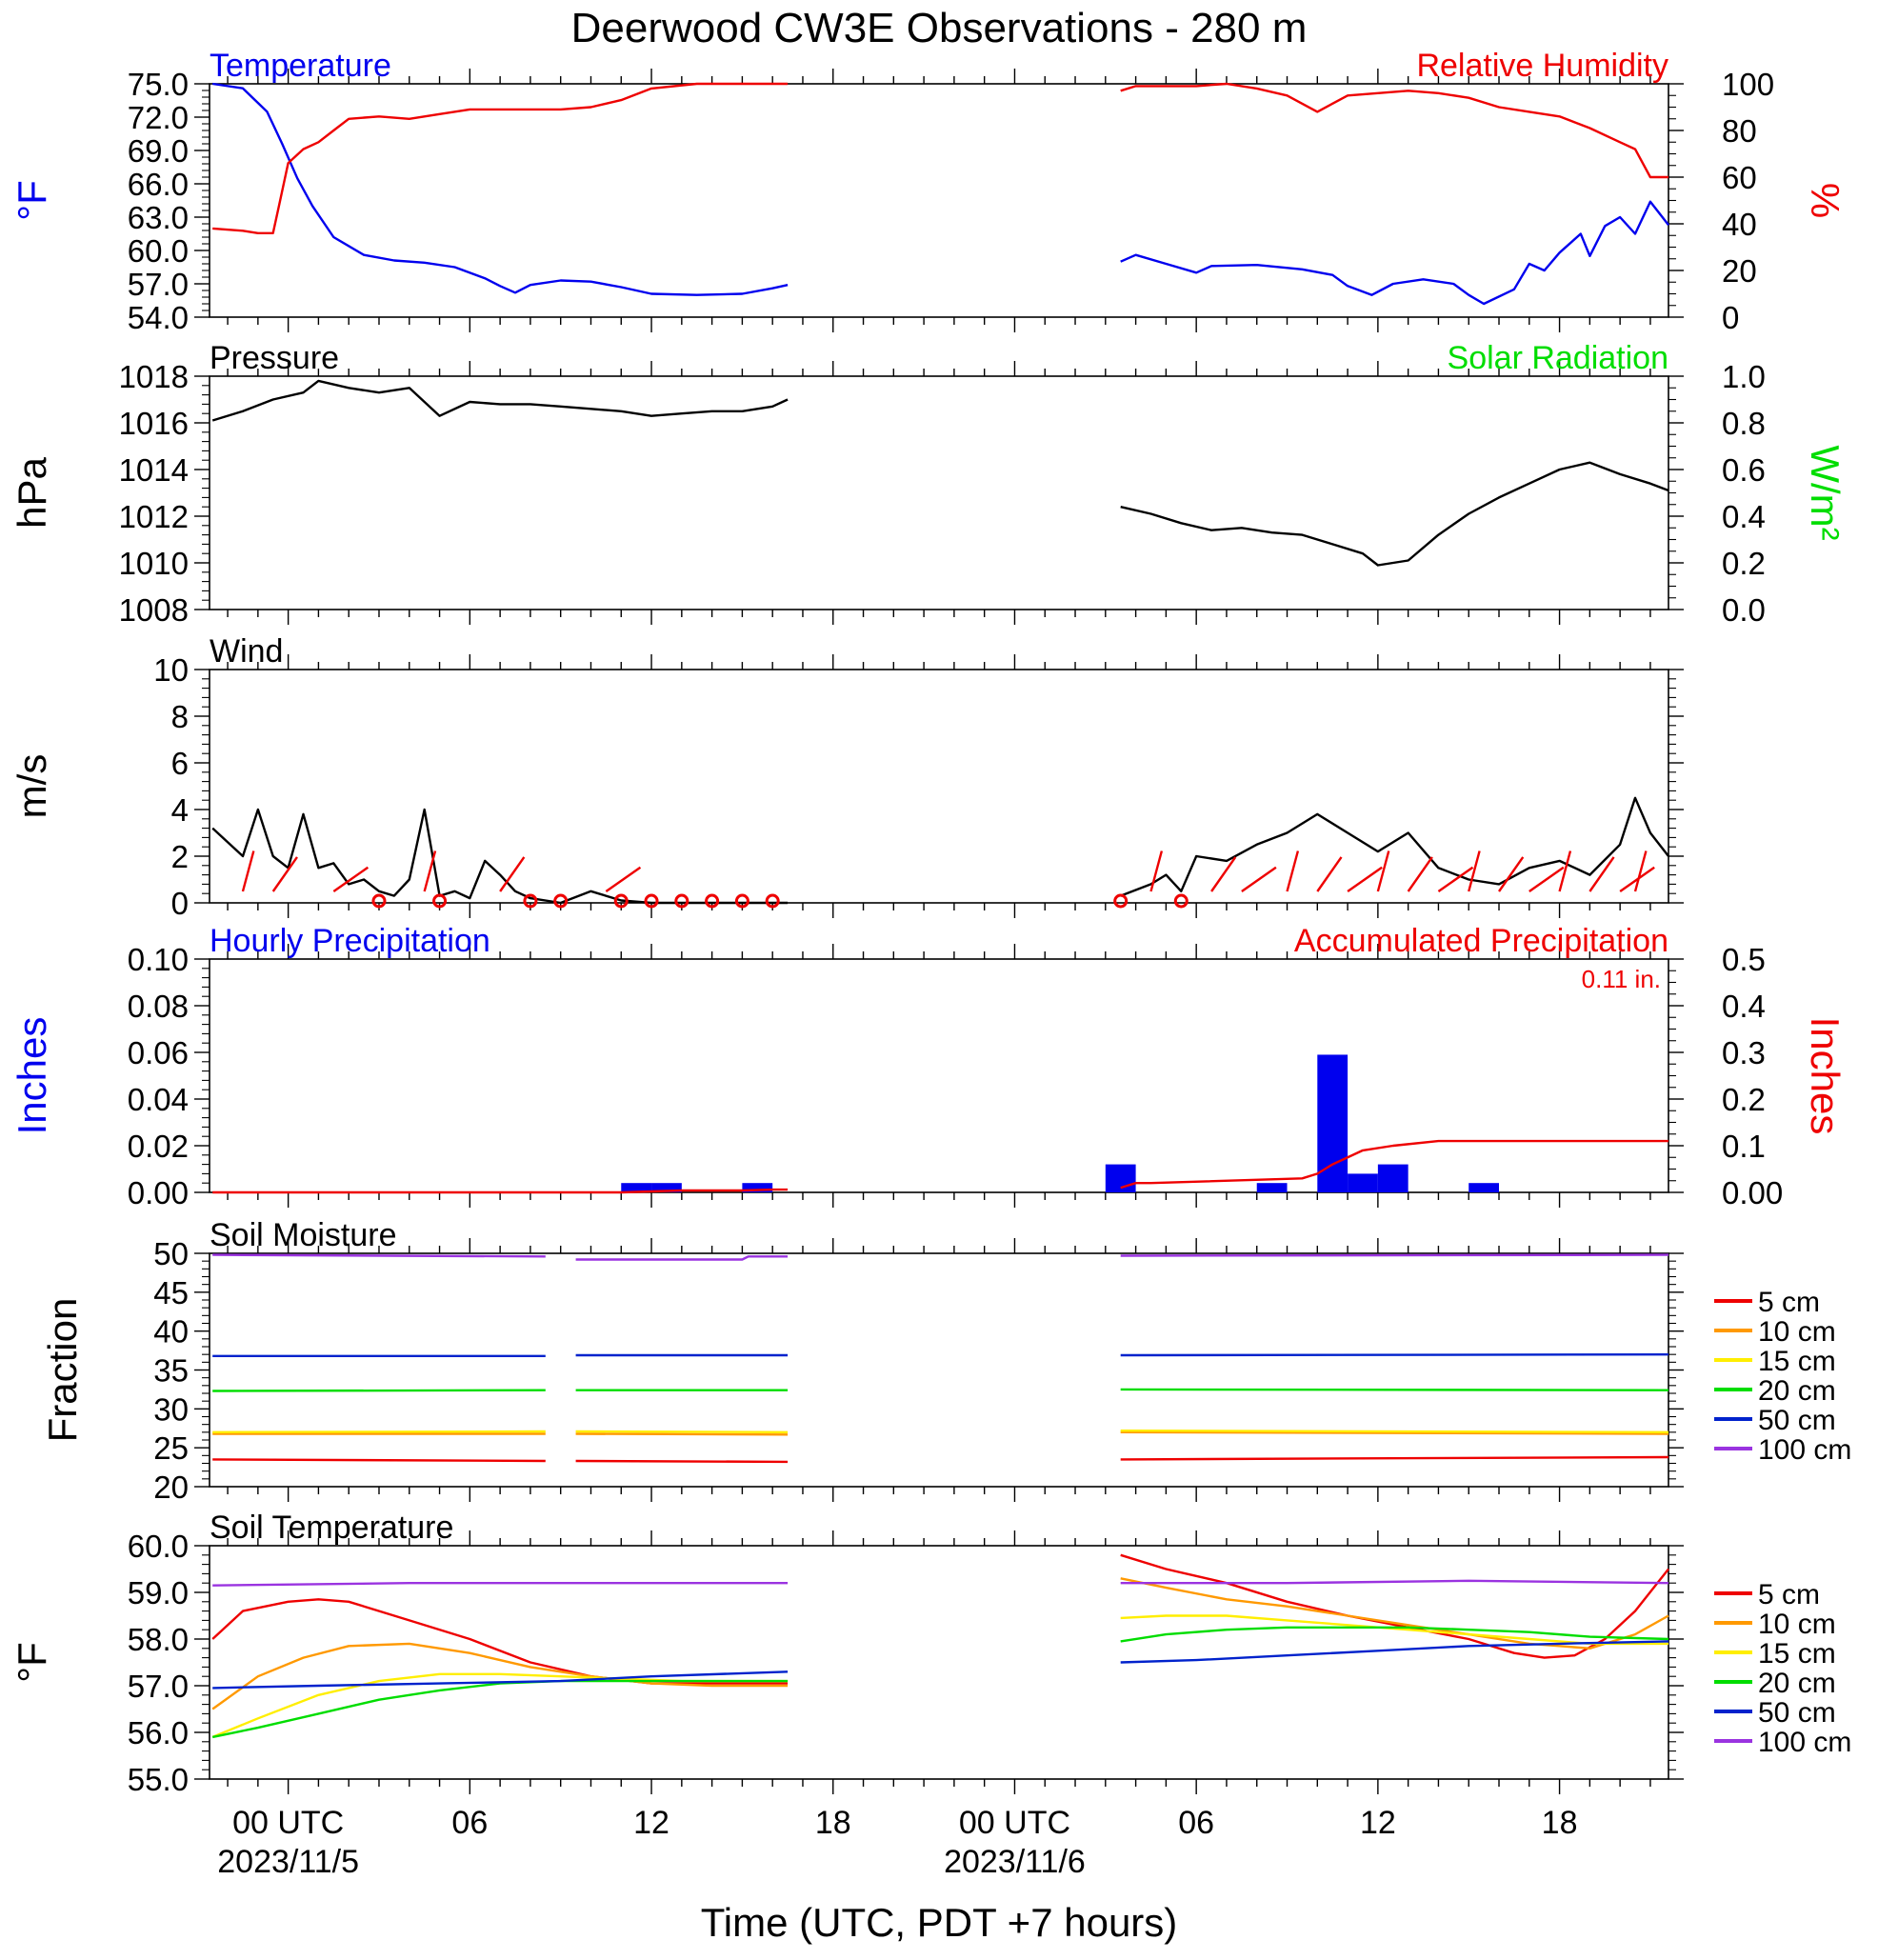 The image size is (1878, 1960). I want to click on y-tick-label-right: 60, so click(1739, 177).